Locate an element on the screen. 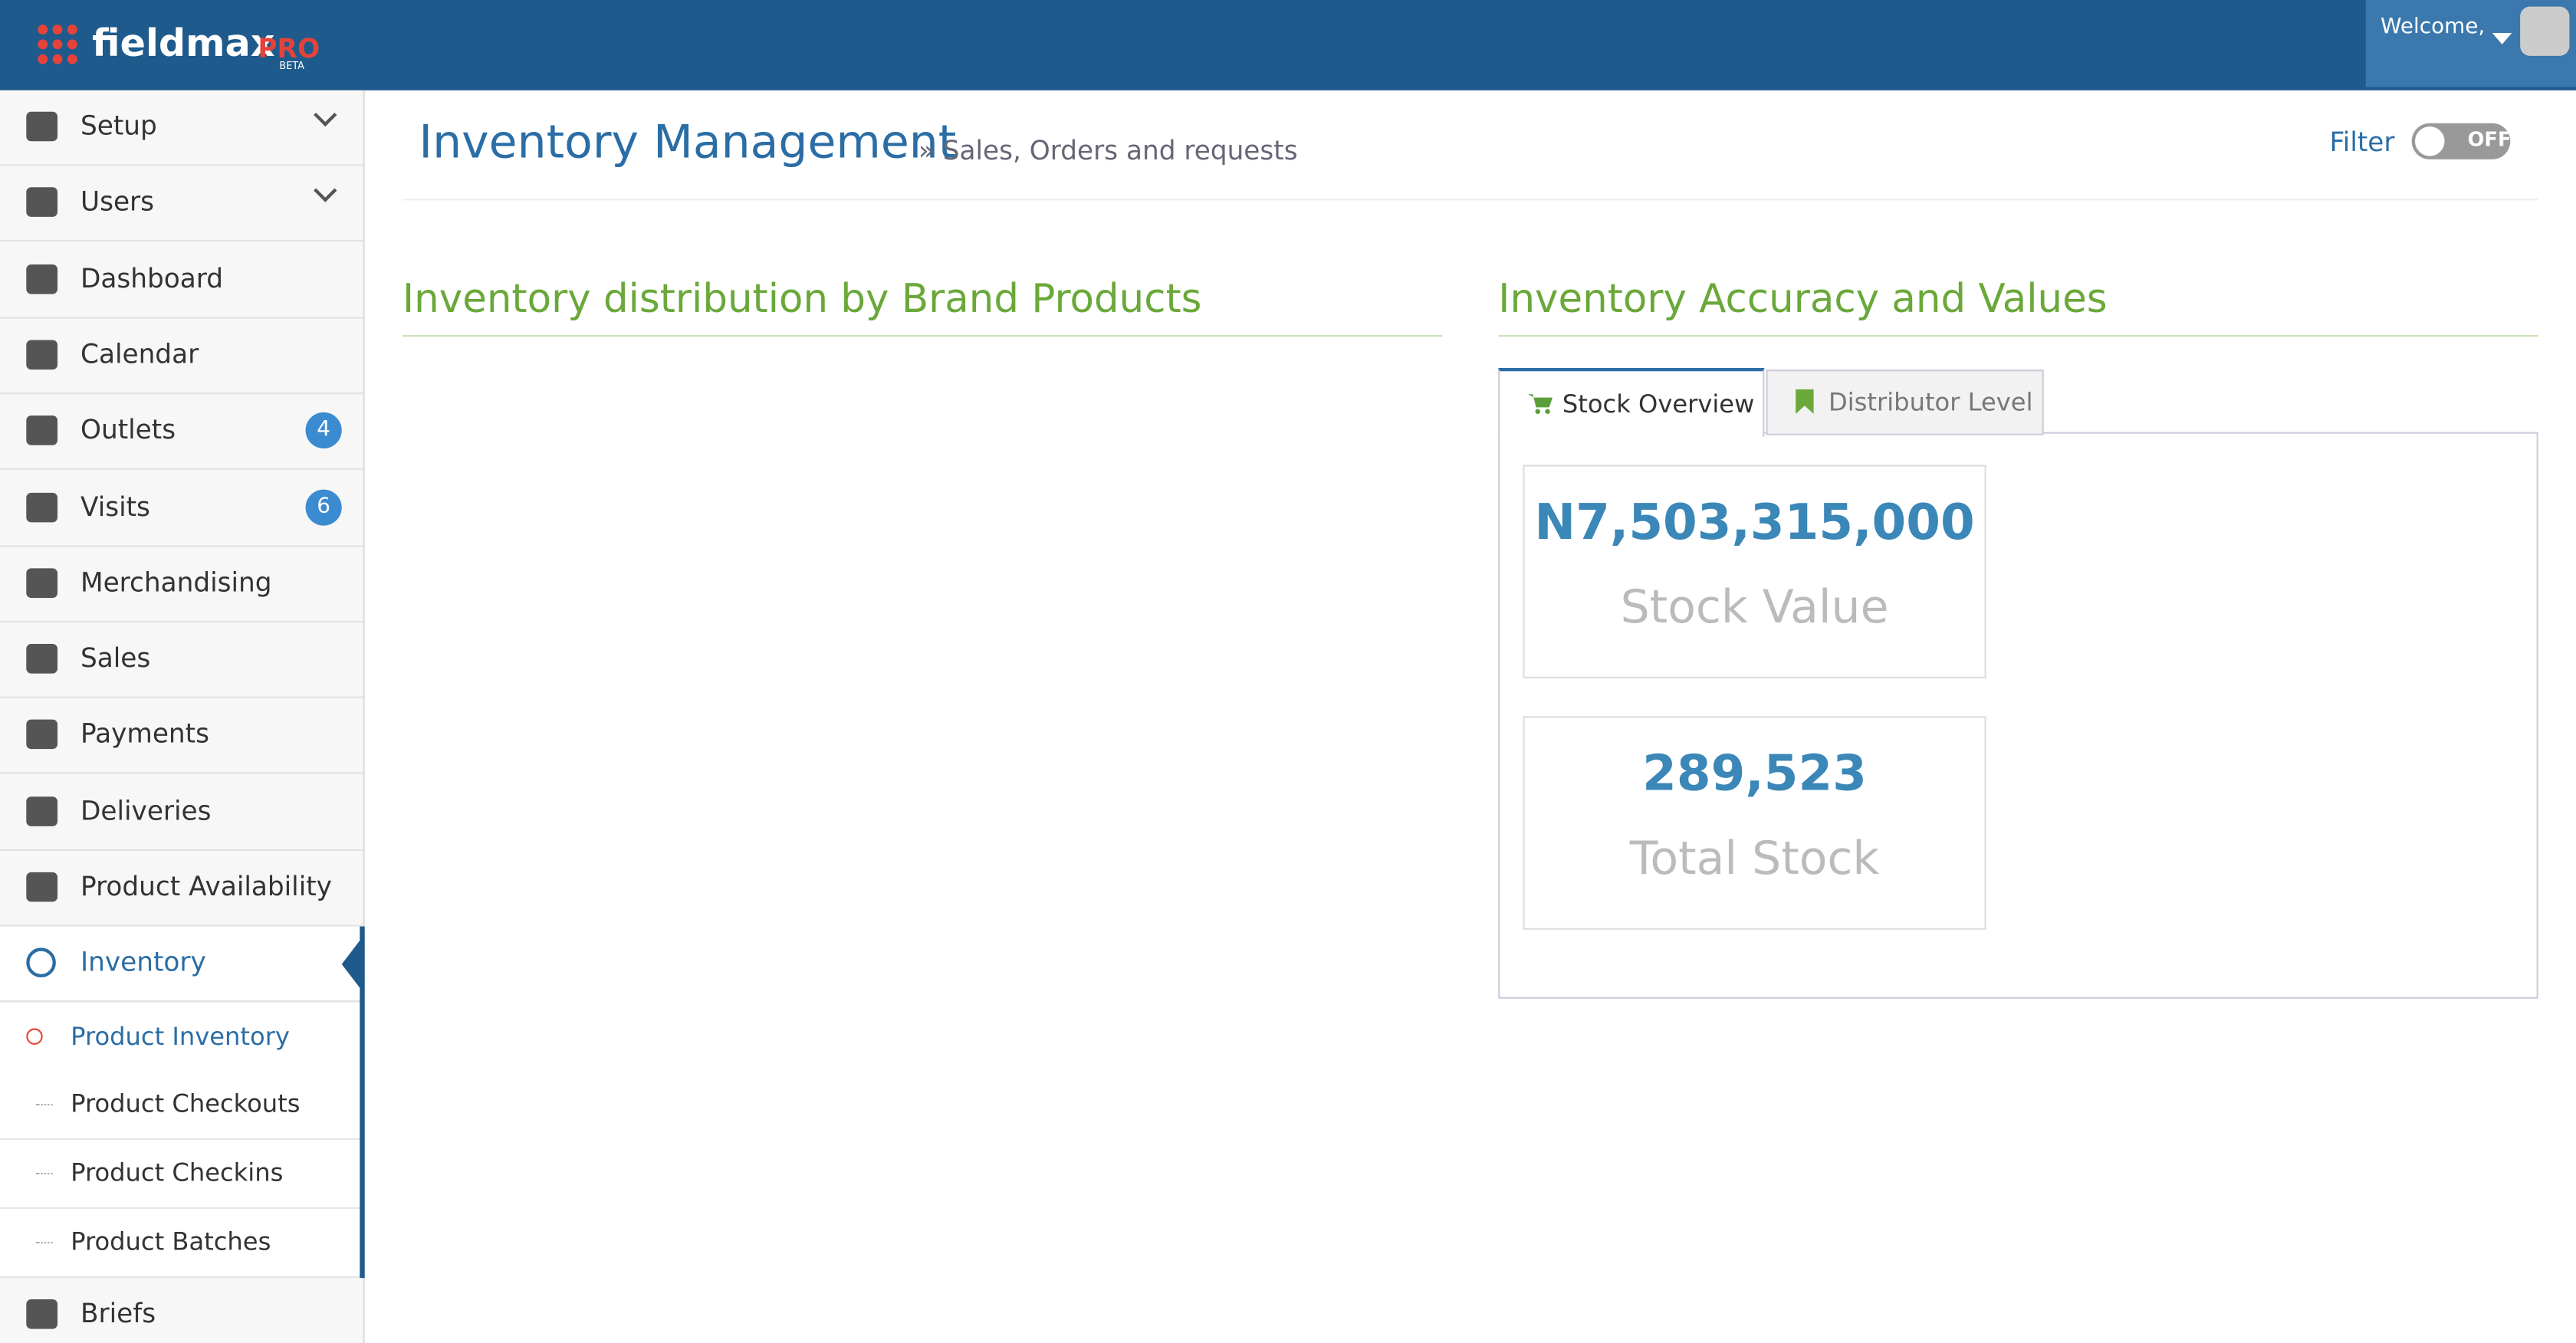 The image size is (2576, 1343). nav-label: Deliveries is located at coordinates (146, 810).